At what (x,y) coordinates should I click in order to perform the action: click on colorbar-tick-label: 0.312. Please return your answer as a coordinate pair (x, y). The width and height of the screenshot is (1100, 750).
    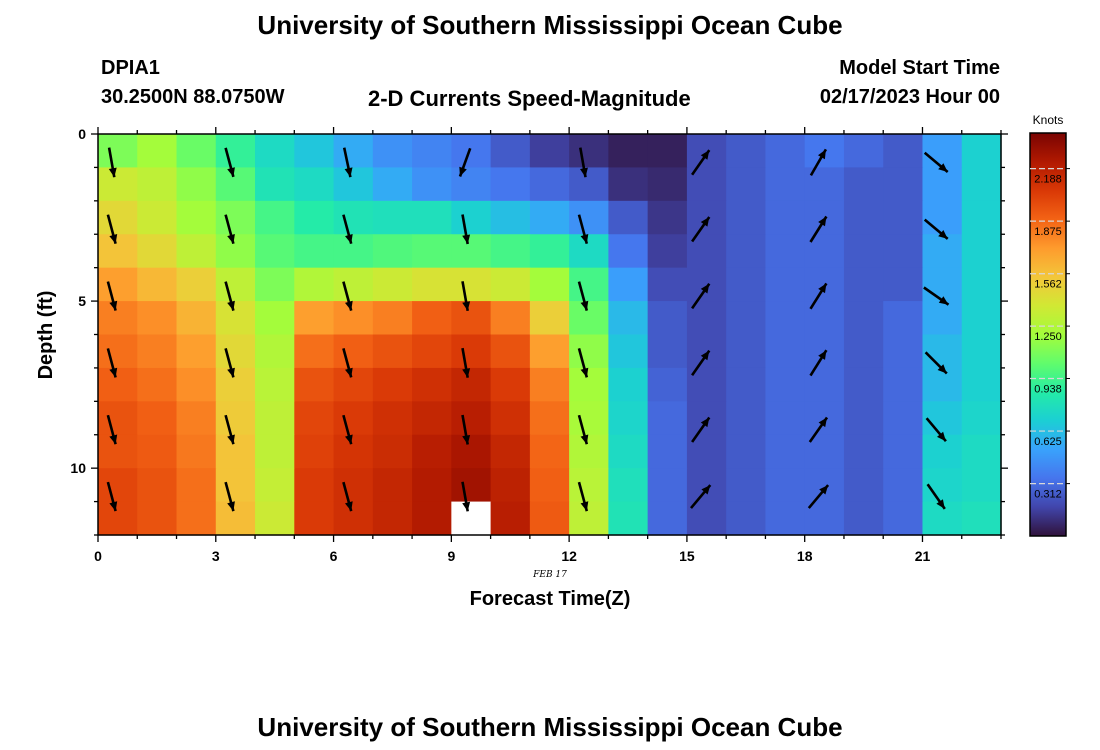
    Looking at the image, I should click on (1048, 495).